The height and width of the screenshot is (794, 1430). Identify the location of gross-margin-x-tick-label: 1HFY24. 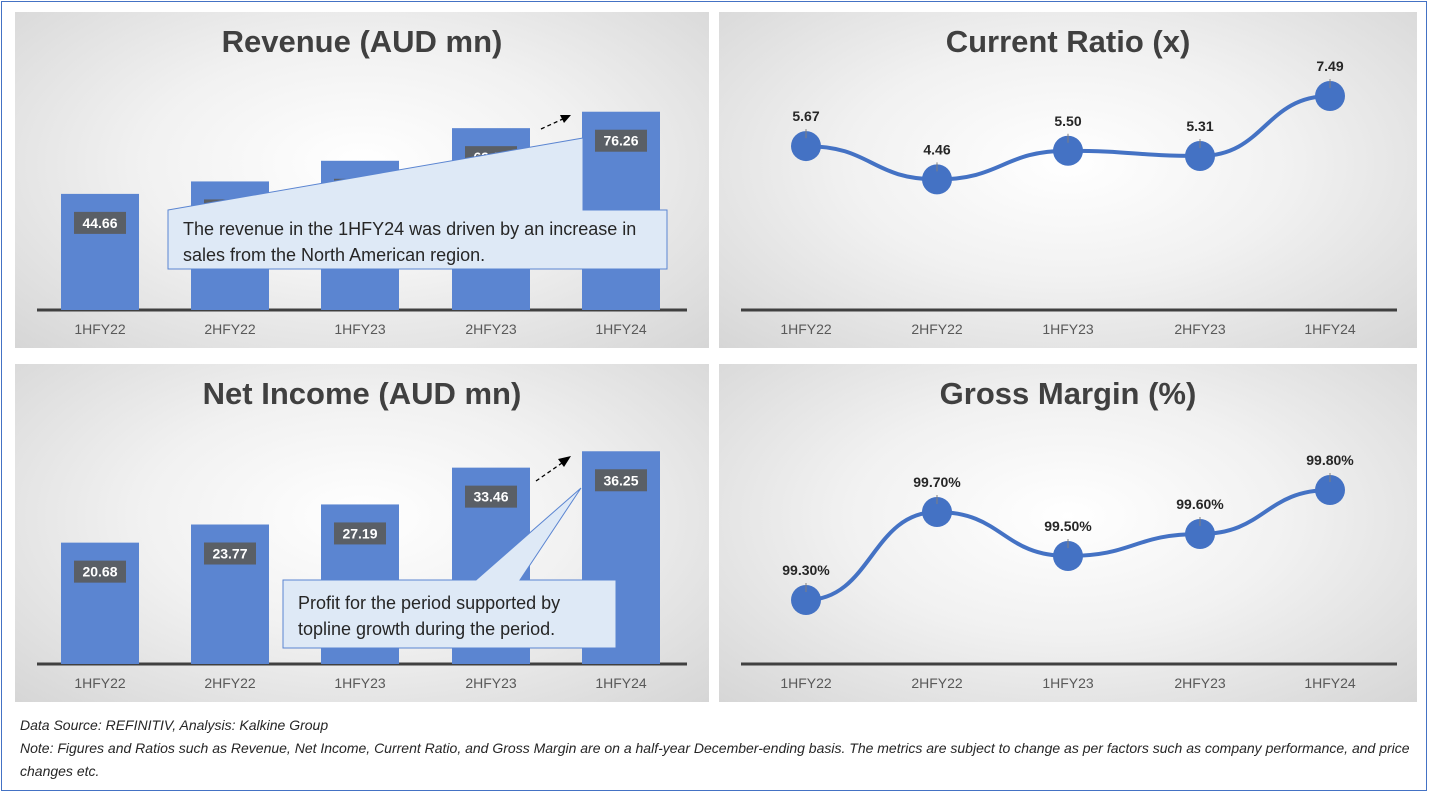
(1330, 683).